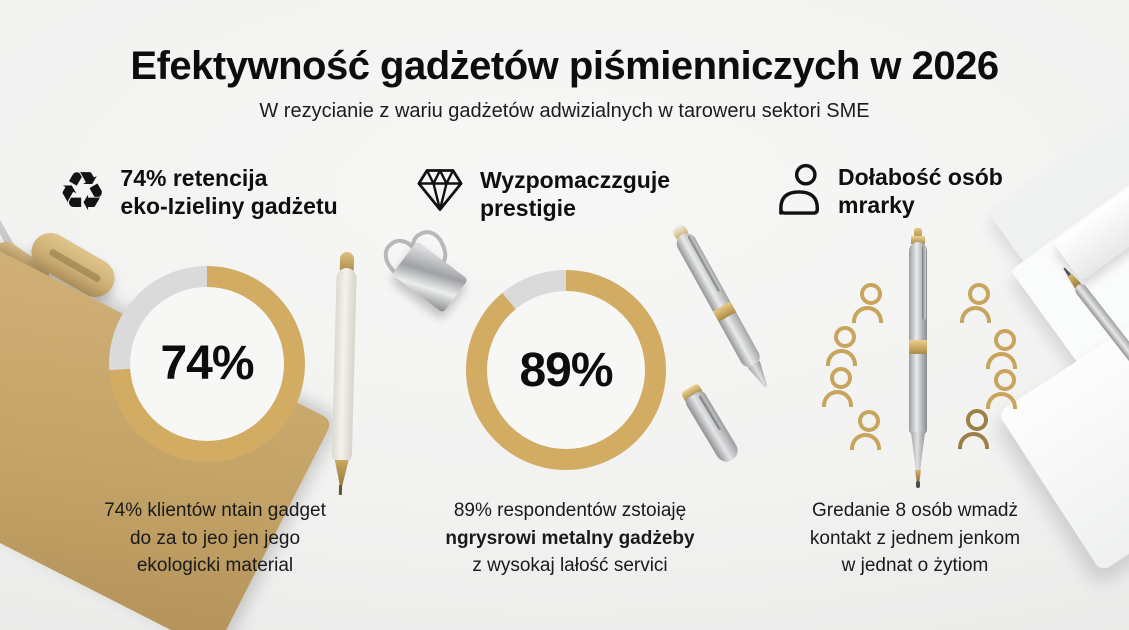  What do you see at coordinates (570, 510) in the screenshot?
I see `caption-line: 89% respondentów zstoiaję` at bounding box center [570, 510].